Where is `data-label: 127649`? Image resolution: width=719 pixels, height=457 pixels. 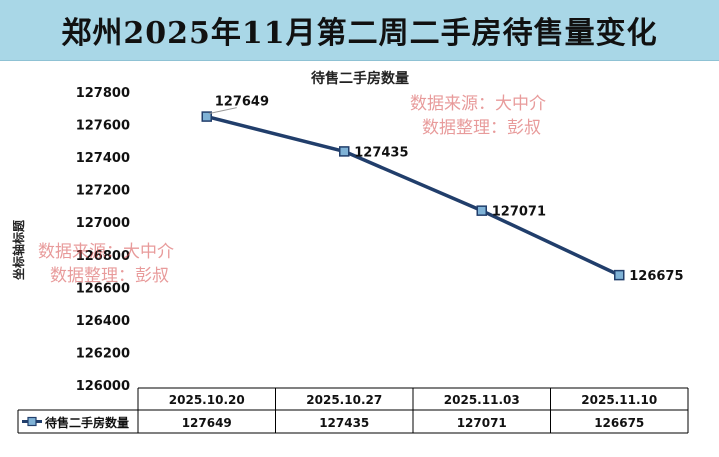
data-label: 127649 is located at coordinates (242, 102).